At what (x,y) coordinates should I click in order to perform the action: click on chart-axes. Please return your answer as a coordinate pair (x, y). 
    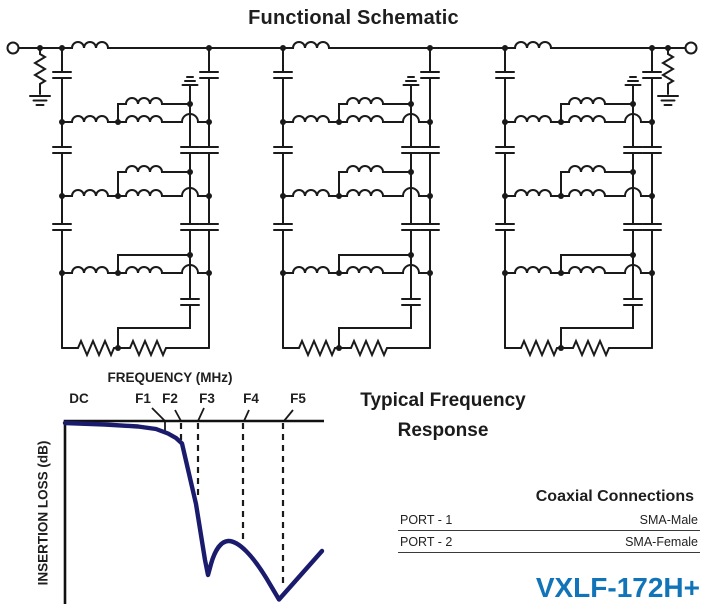
    Looking at the image, I should click on (193, 511).